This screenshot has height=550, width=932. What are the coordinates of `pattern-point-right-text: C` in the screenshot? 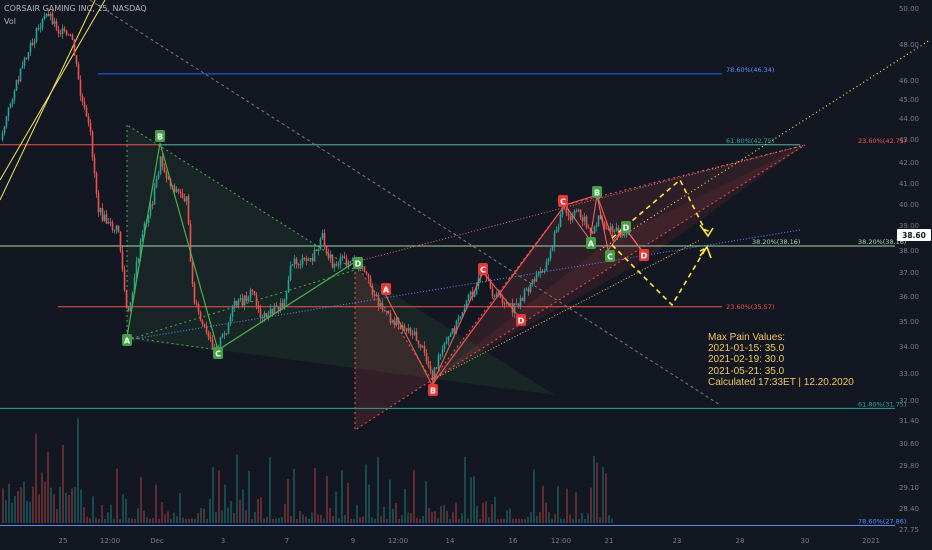 It's located at (563, 202).